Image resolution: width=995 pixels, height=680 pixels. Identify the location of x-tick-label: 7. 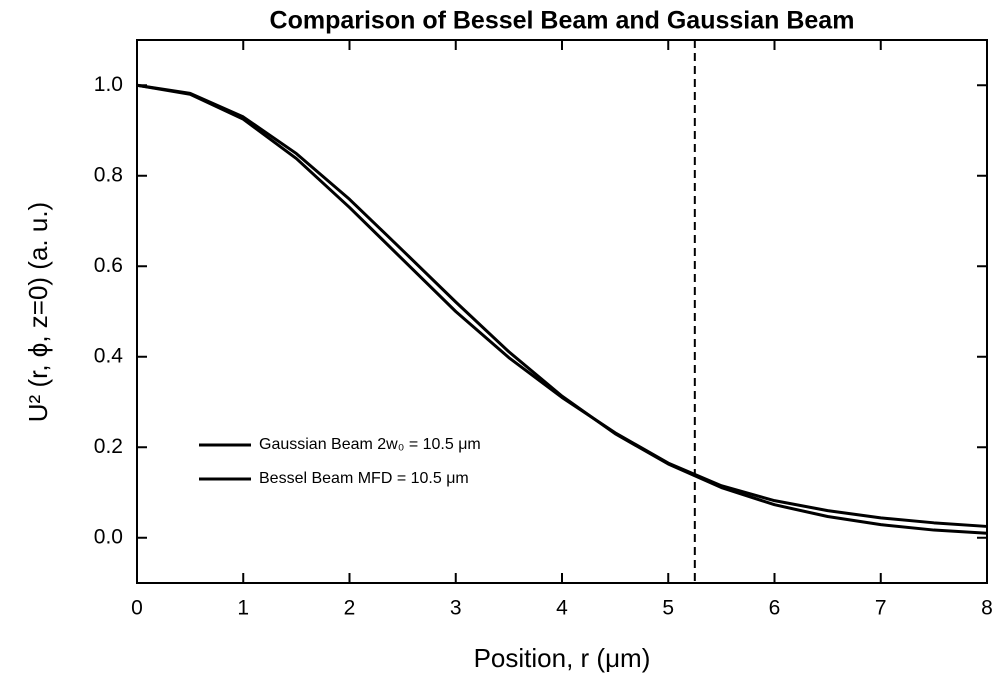
(881, 608).